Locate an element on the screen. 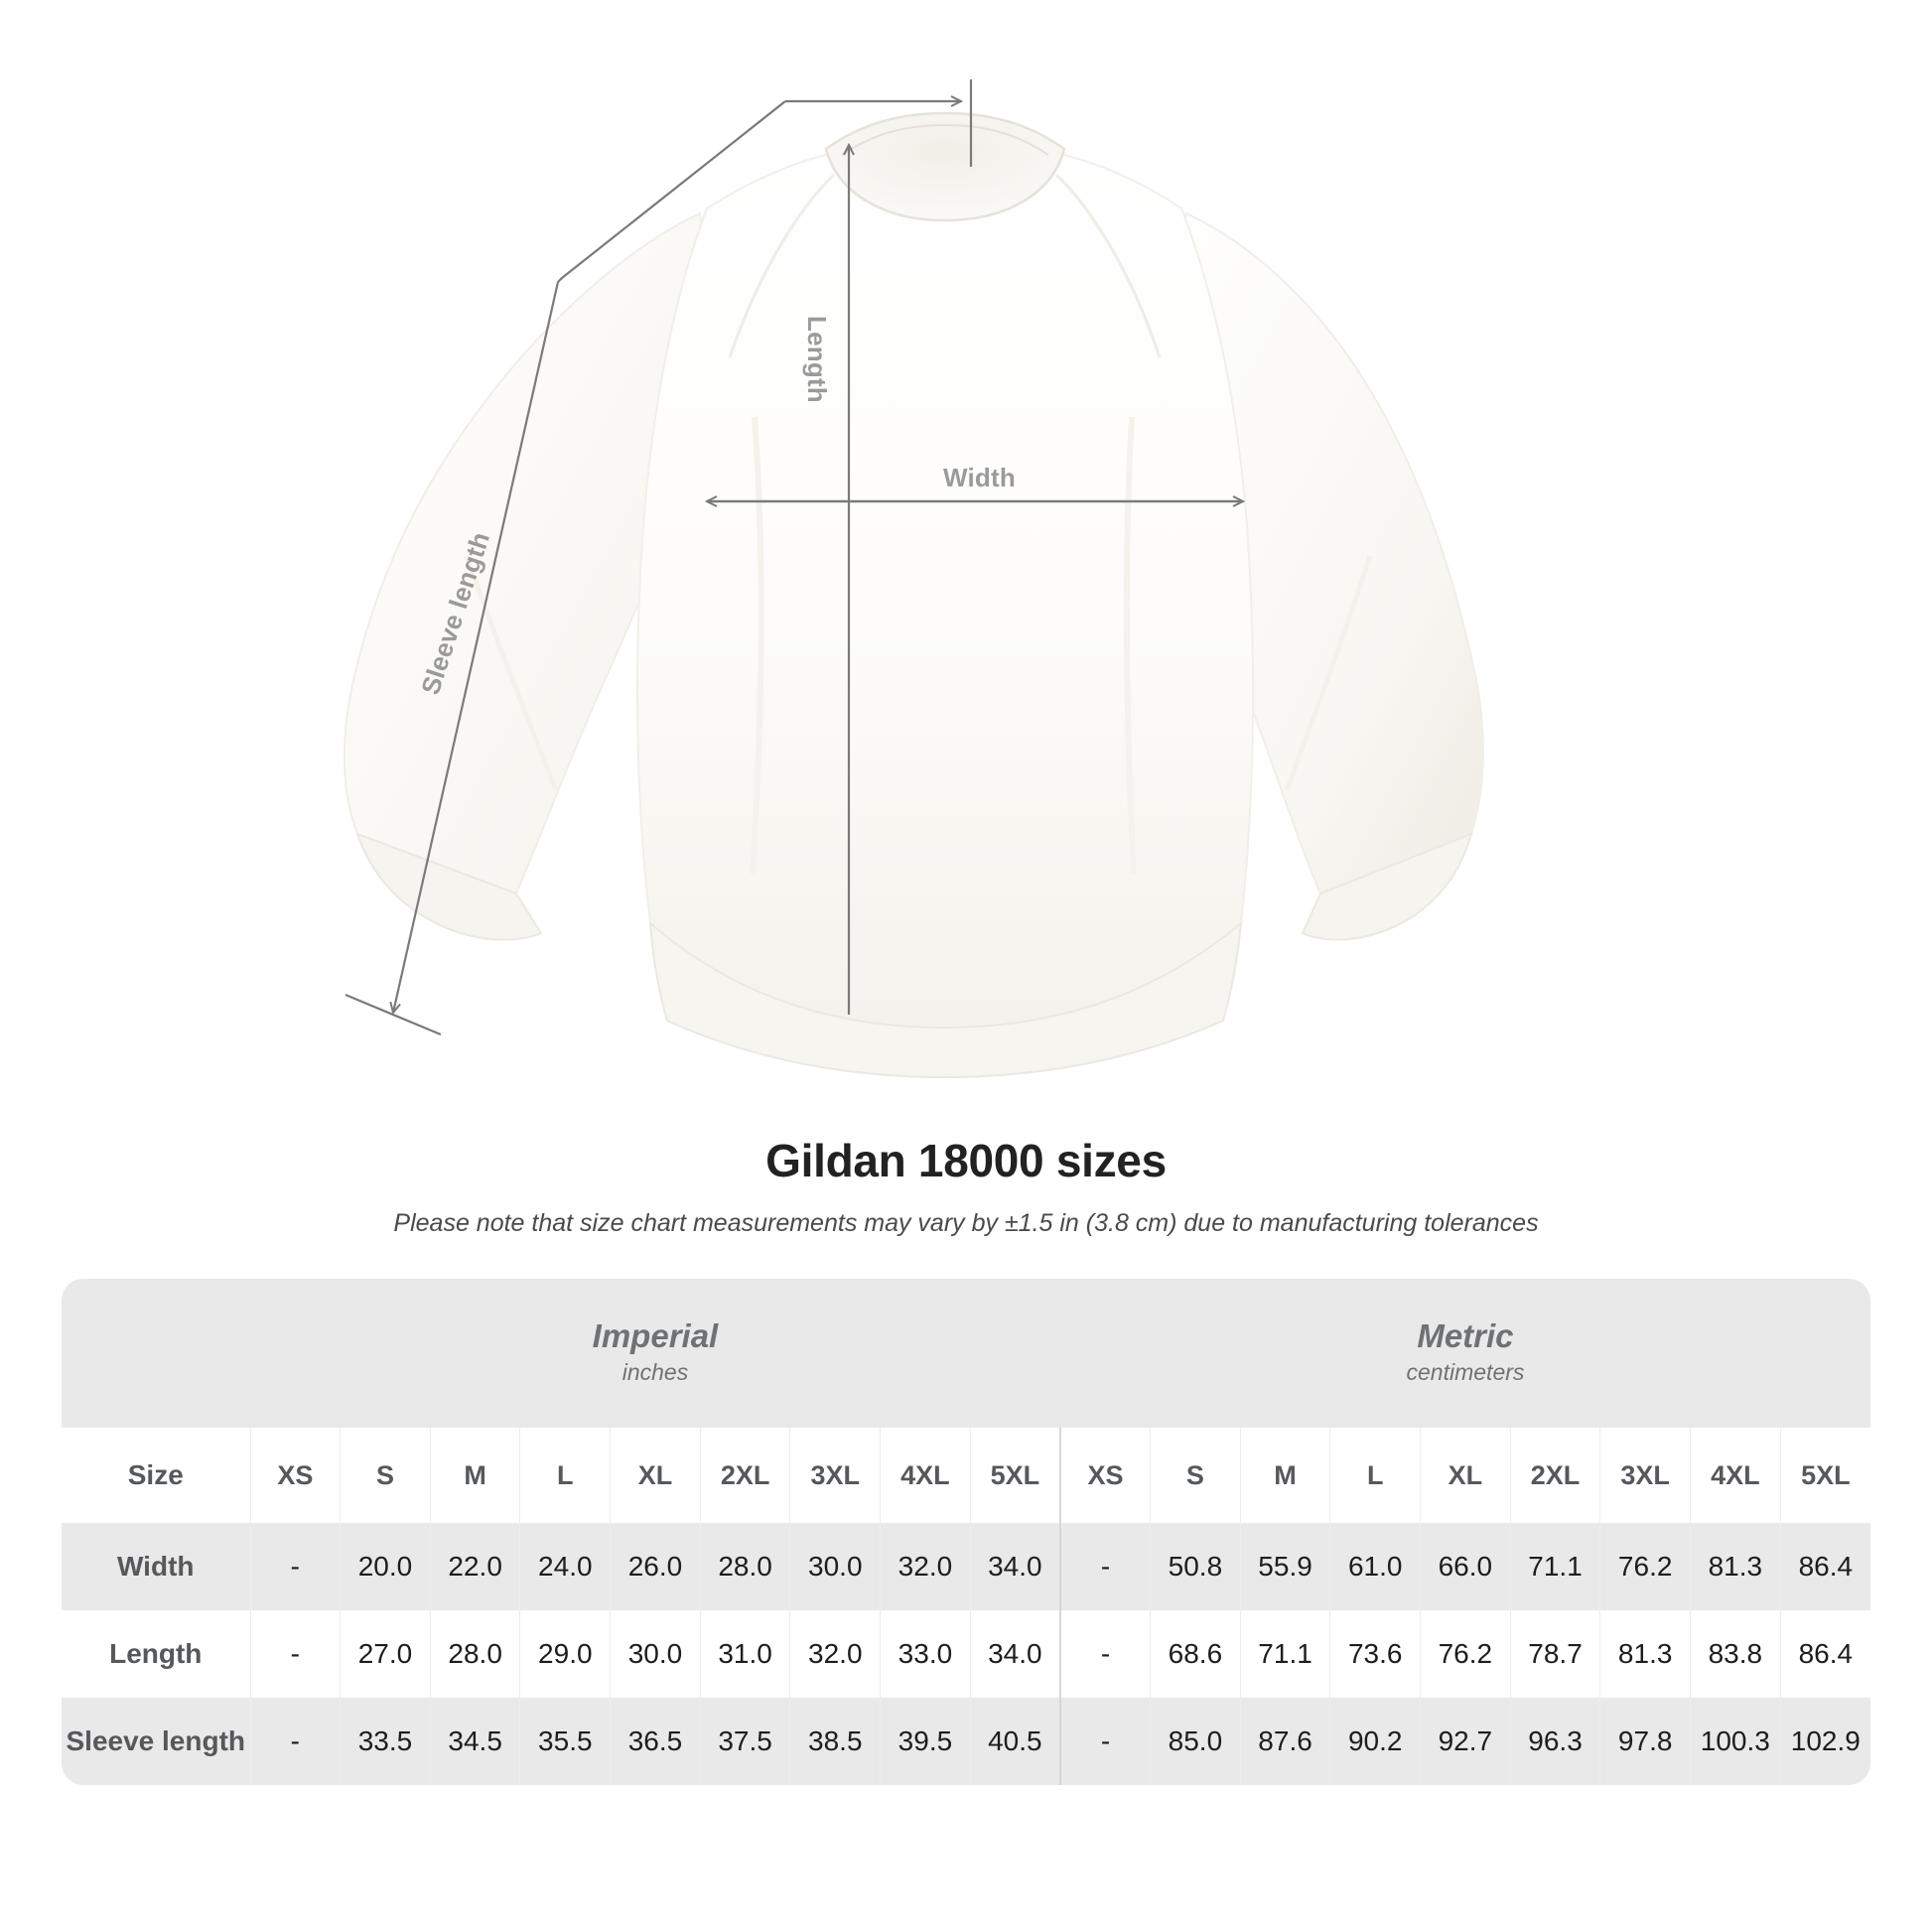  cell-imperial-2xl: 31.0 is located at coordinates (744, 1654).